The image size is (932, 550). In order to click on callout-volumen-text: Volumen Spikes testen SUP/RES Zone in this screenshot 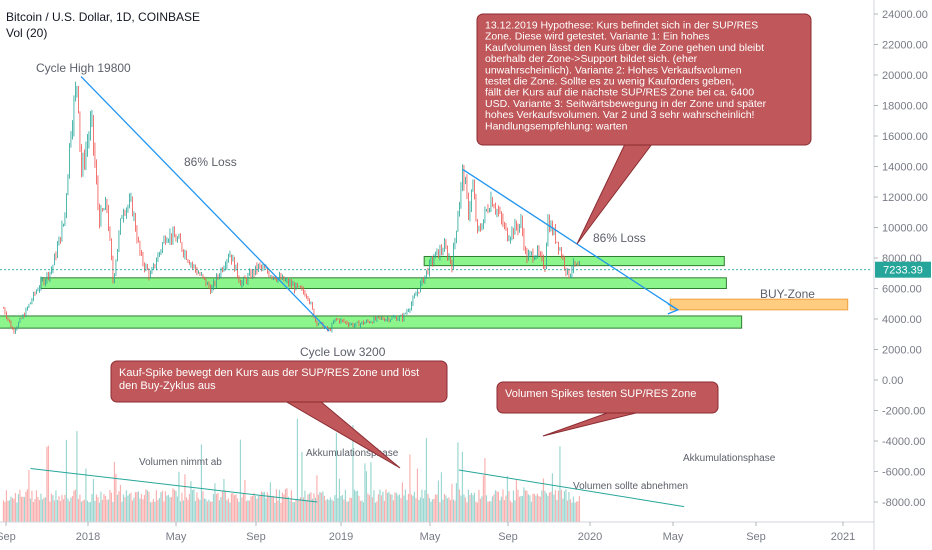, I will do `click(600, 394)`.